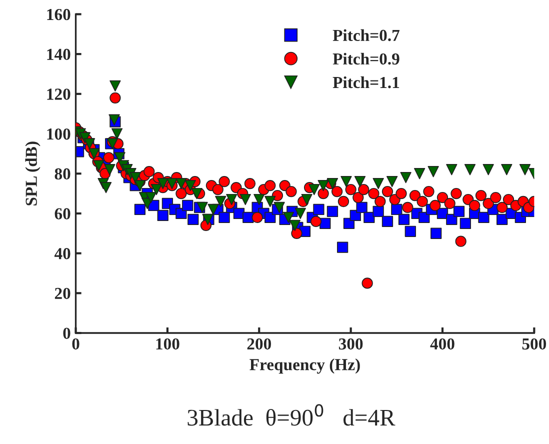 Image resolution: width=549 pixels, height=444 pixels. What do you see at coordinates (350, 344) in the screenshot?
I see `x-tick-label: 300` at bounding box center [350, 344].